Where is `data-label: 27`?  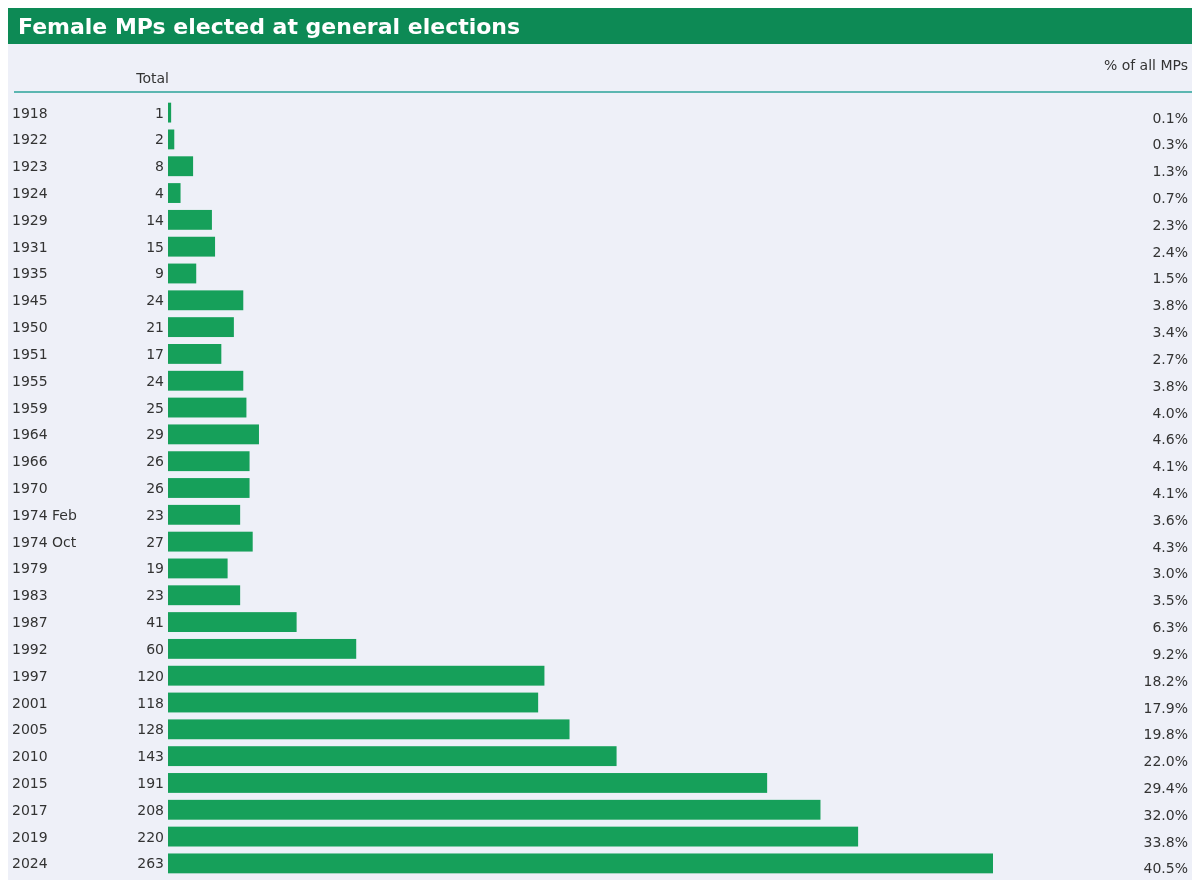 data-label: 27 is located at coordinates (155, 541).